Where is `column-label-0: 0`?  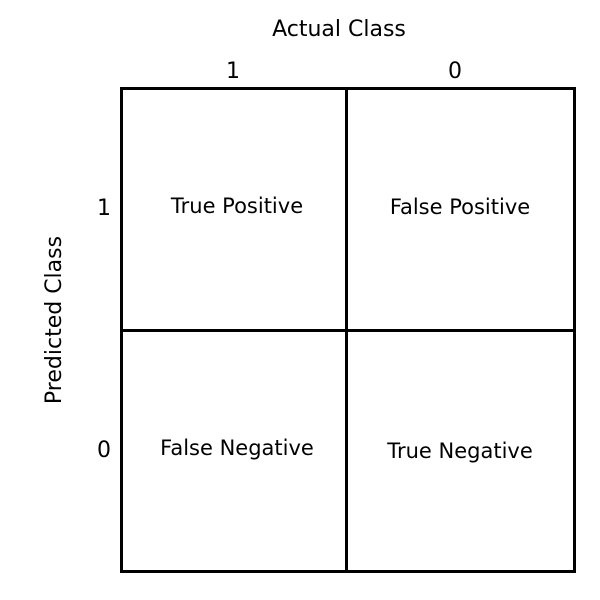 column-label-0: 0 is located at coordinates (455, 71).